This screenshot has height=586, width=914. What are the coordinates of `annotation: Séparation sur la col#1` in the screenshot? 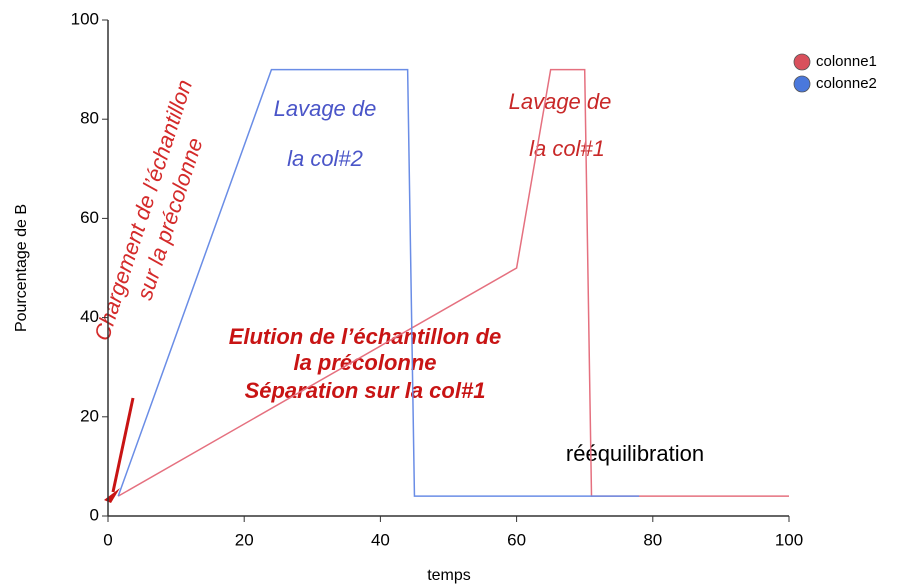 It's located at (365, 390).